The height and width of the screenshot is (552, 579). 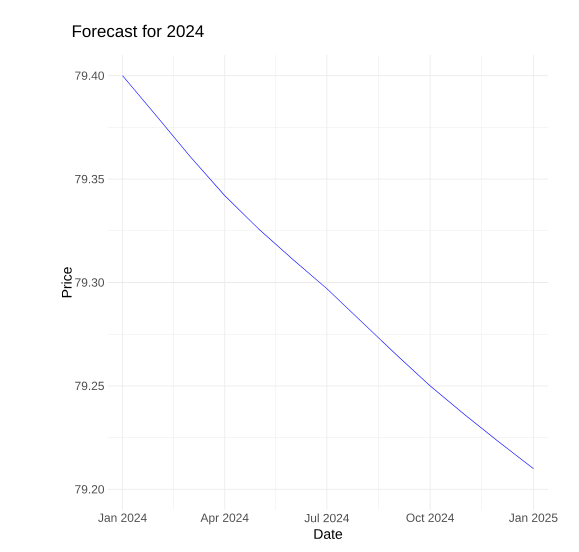 What do you see at coordinates (89, 282) in the screenshot?
I see `y-tick-label: 79.30` at bounding box center [89, 282].